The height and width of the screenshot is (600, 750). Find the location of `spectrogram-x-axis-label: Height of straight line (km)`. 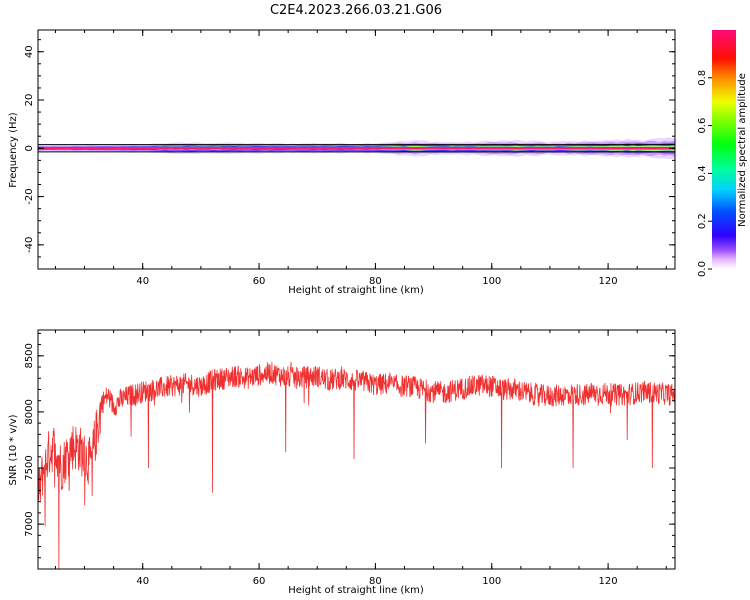

spectrogram-x-axis-label: Height of straight line (km) is located at coordinates (356, 290).